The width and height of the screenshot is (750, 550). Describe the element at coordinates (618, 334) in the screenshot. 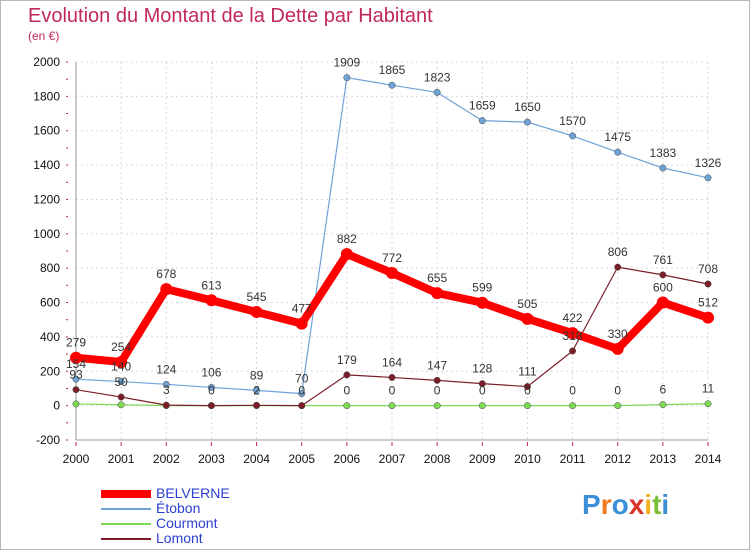

I see `data-label-belverne: 330` at that location.